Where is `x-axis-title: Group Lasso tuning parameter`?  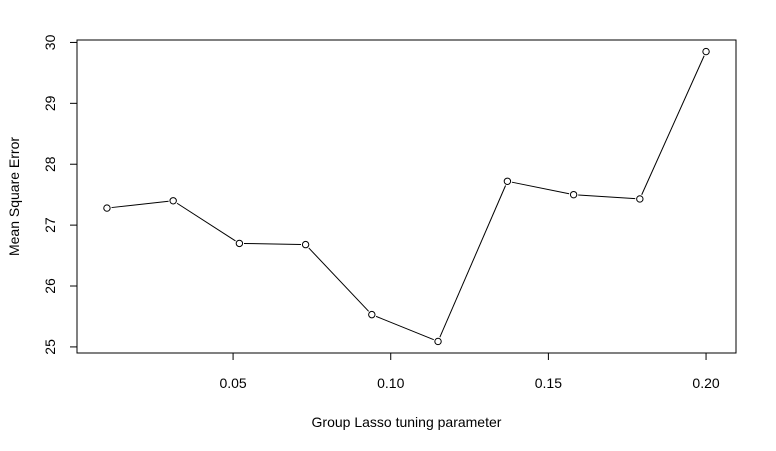
x-axis-title: Group Lasso tuning parameter is located at coordinates (407, 422).